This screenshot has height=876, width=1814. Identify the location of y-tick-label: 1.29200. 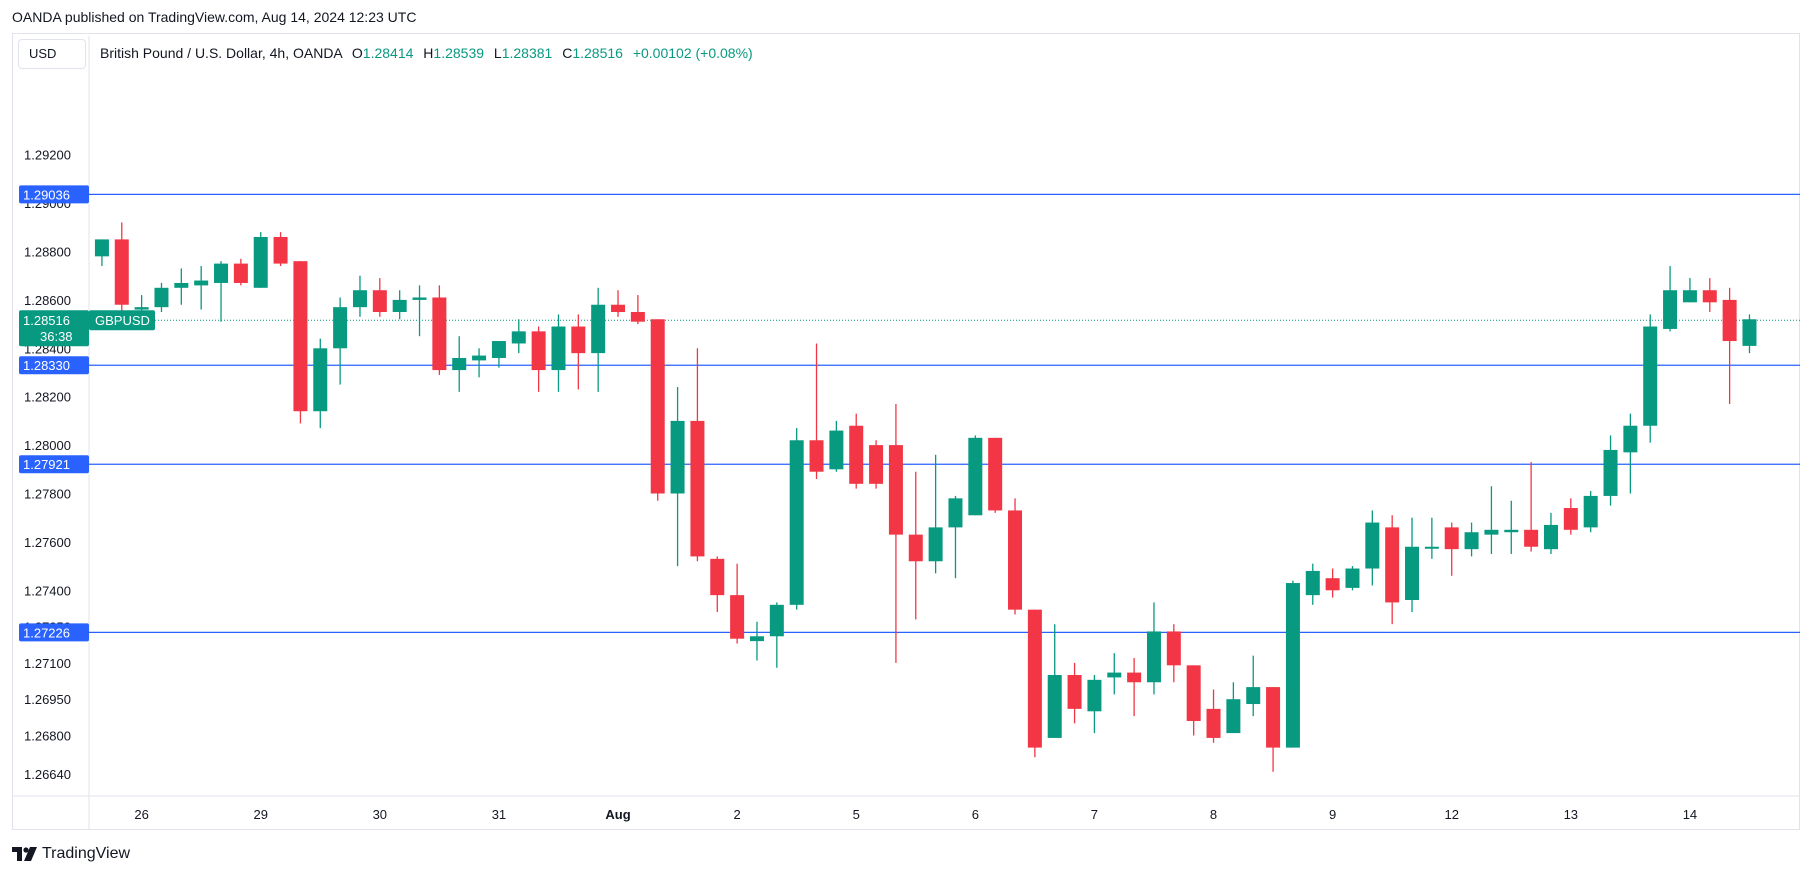
(47, 155).